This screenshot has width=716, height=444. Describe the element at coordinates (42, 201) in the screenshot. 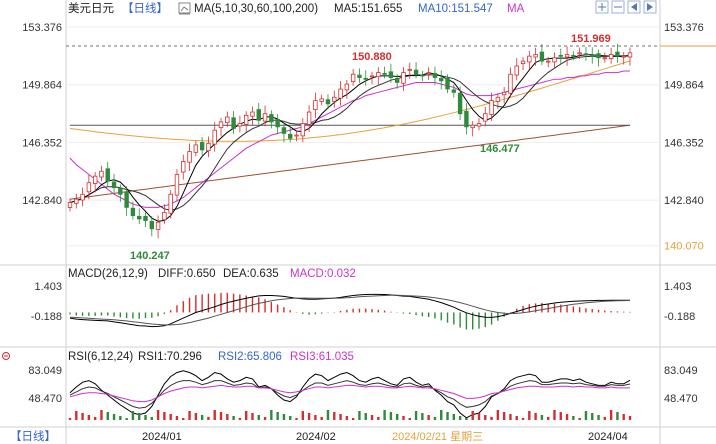

I see `price-tick-label-left: 142.840` at that location.